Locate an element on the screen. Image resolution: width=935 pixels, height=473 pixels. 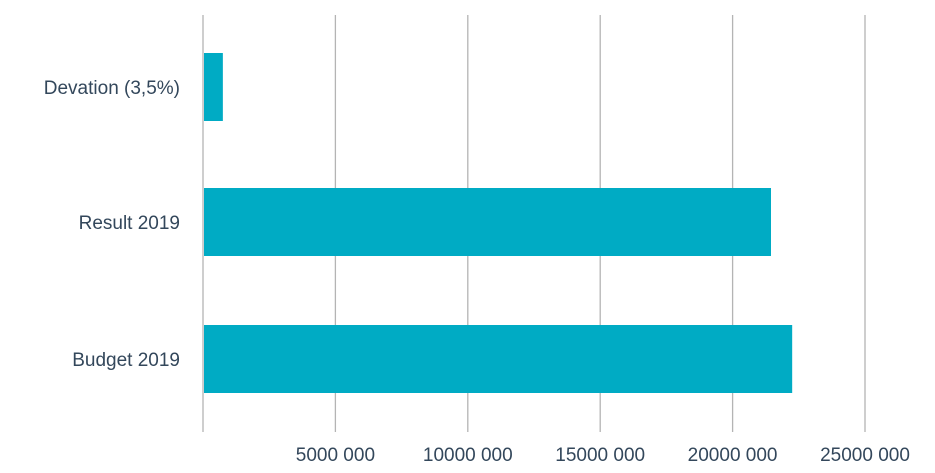
category-label-1: Result 2019 is located at coordinates (129, 223).